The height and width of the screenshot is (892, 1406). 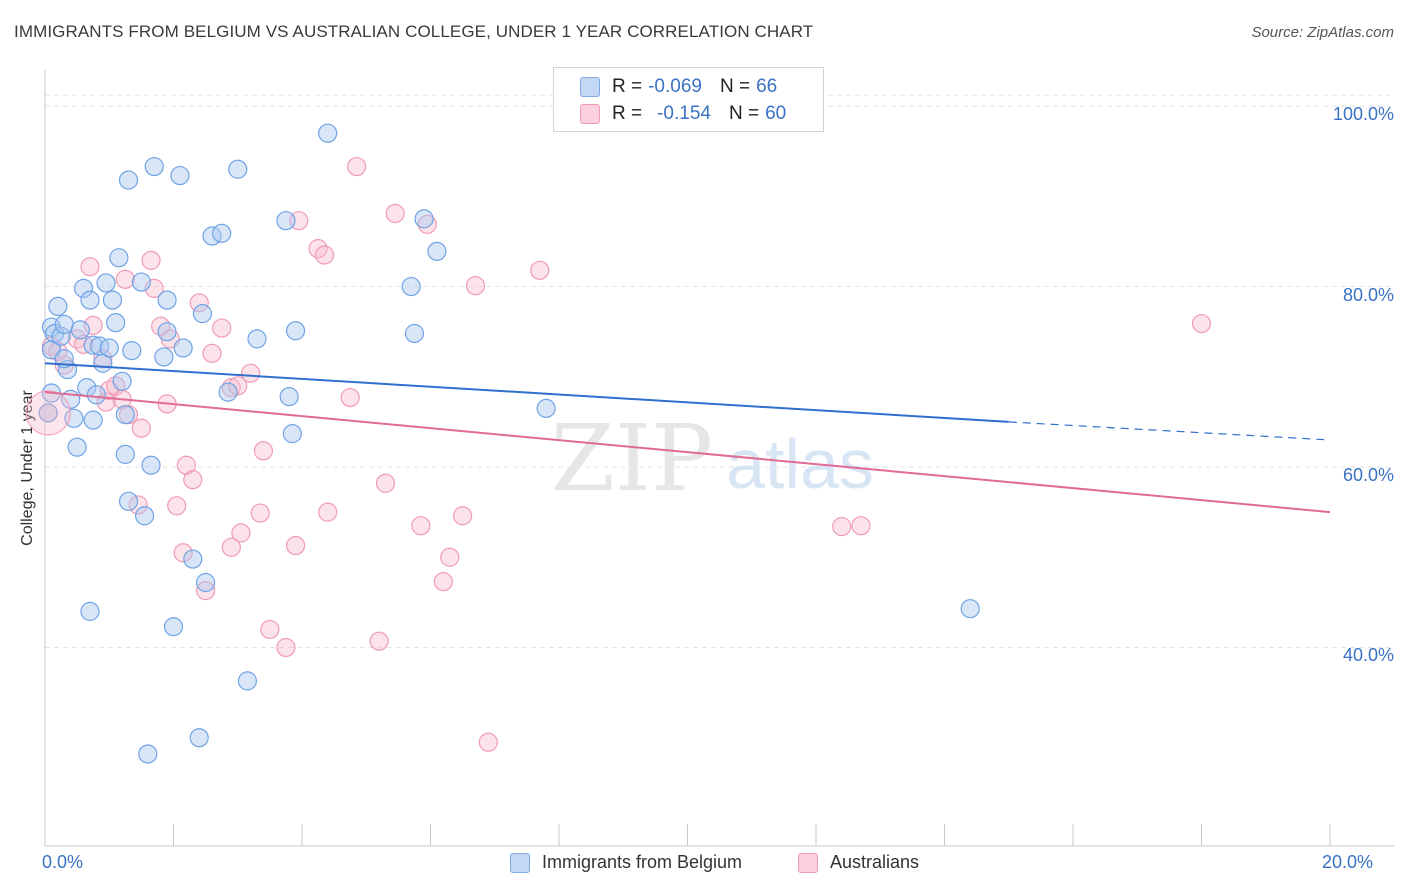 What do you see at coordinates (808, 862) in the screenshot?
I see `legend-swatch-australians` at bounding box center [808, 862].